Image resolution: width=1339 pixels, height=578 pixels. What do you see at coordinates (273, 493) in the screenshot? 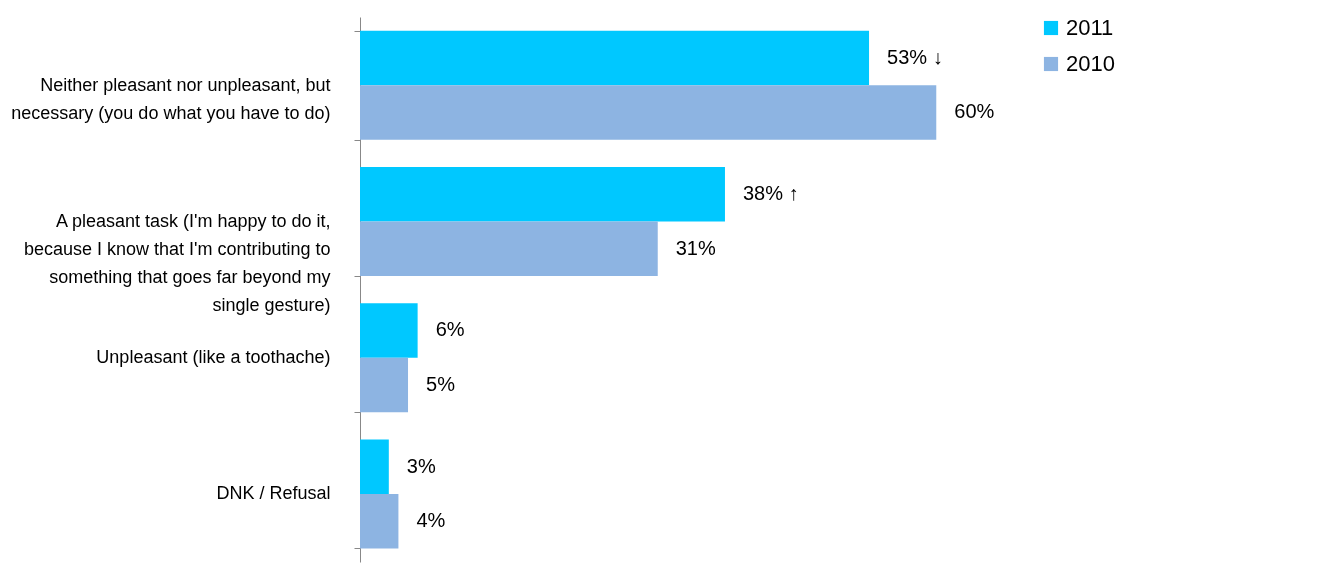
I see `y-tick-label: DNK / Refusal` at bounding box center [273, 493].